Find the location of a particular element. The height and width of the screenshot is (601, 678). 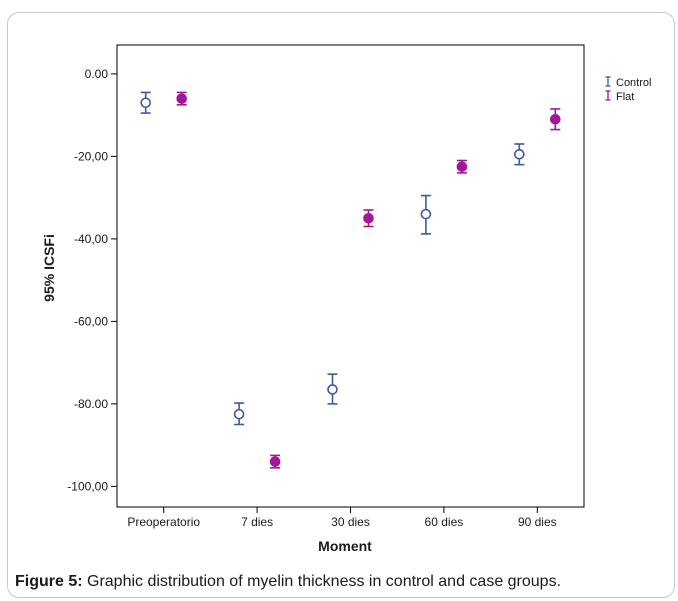

y-tick-label: -20,00 is located at coordinates (91, 156).